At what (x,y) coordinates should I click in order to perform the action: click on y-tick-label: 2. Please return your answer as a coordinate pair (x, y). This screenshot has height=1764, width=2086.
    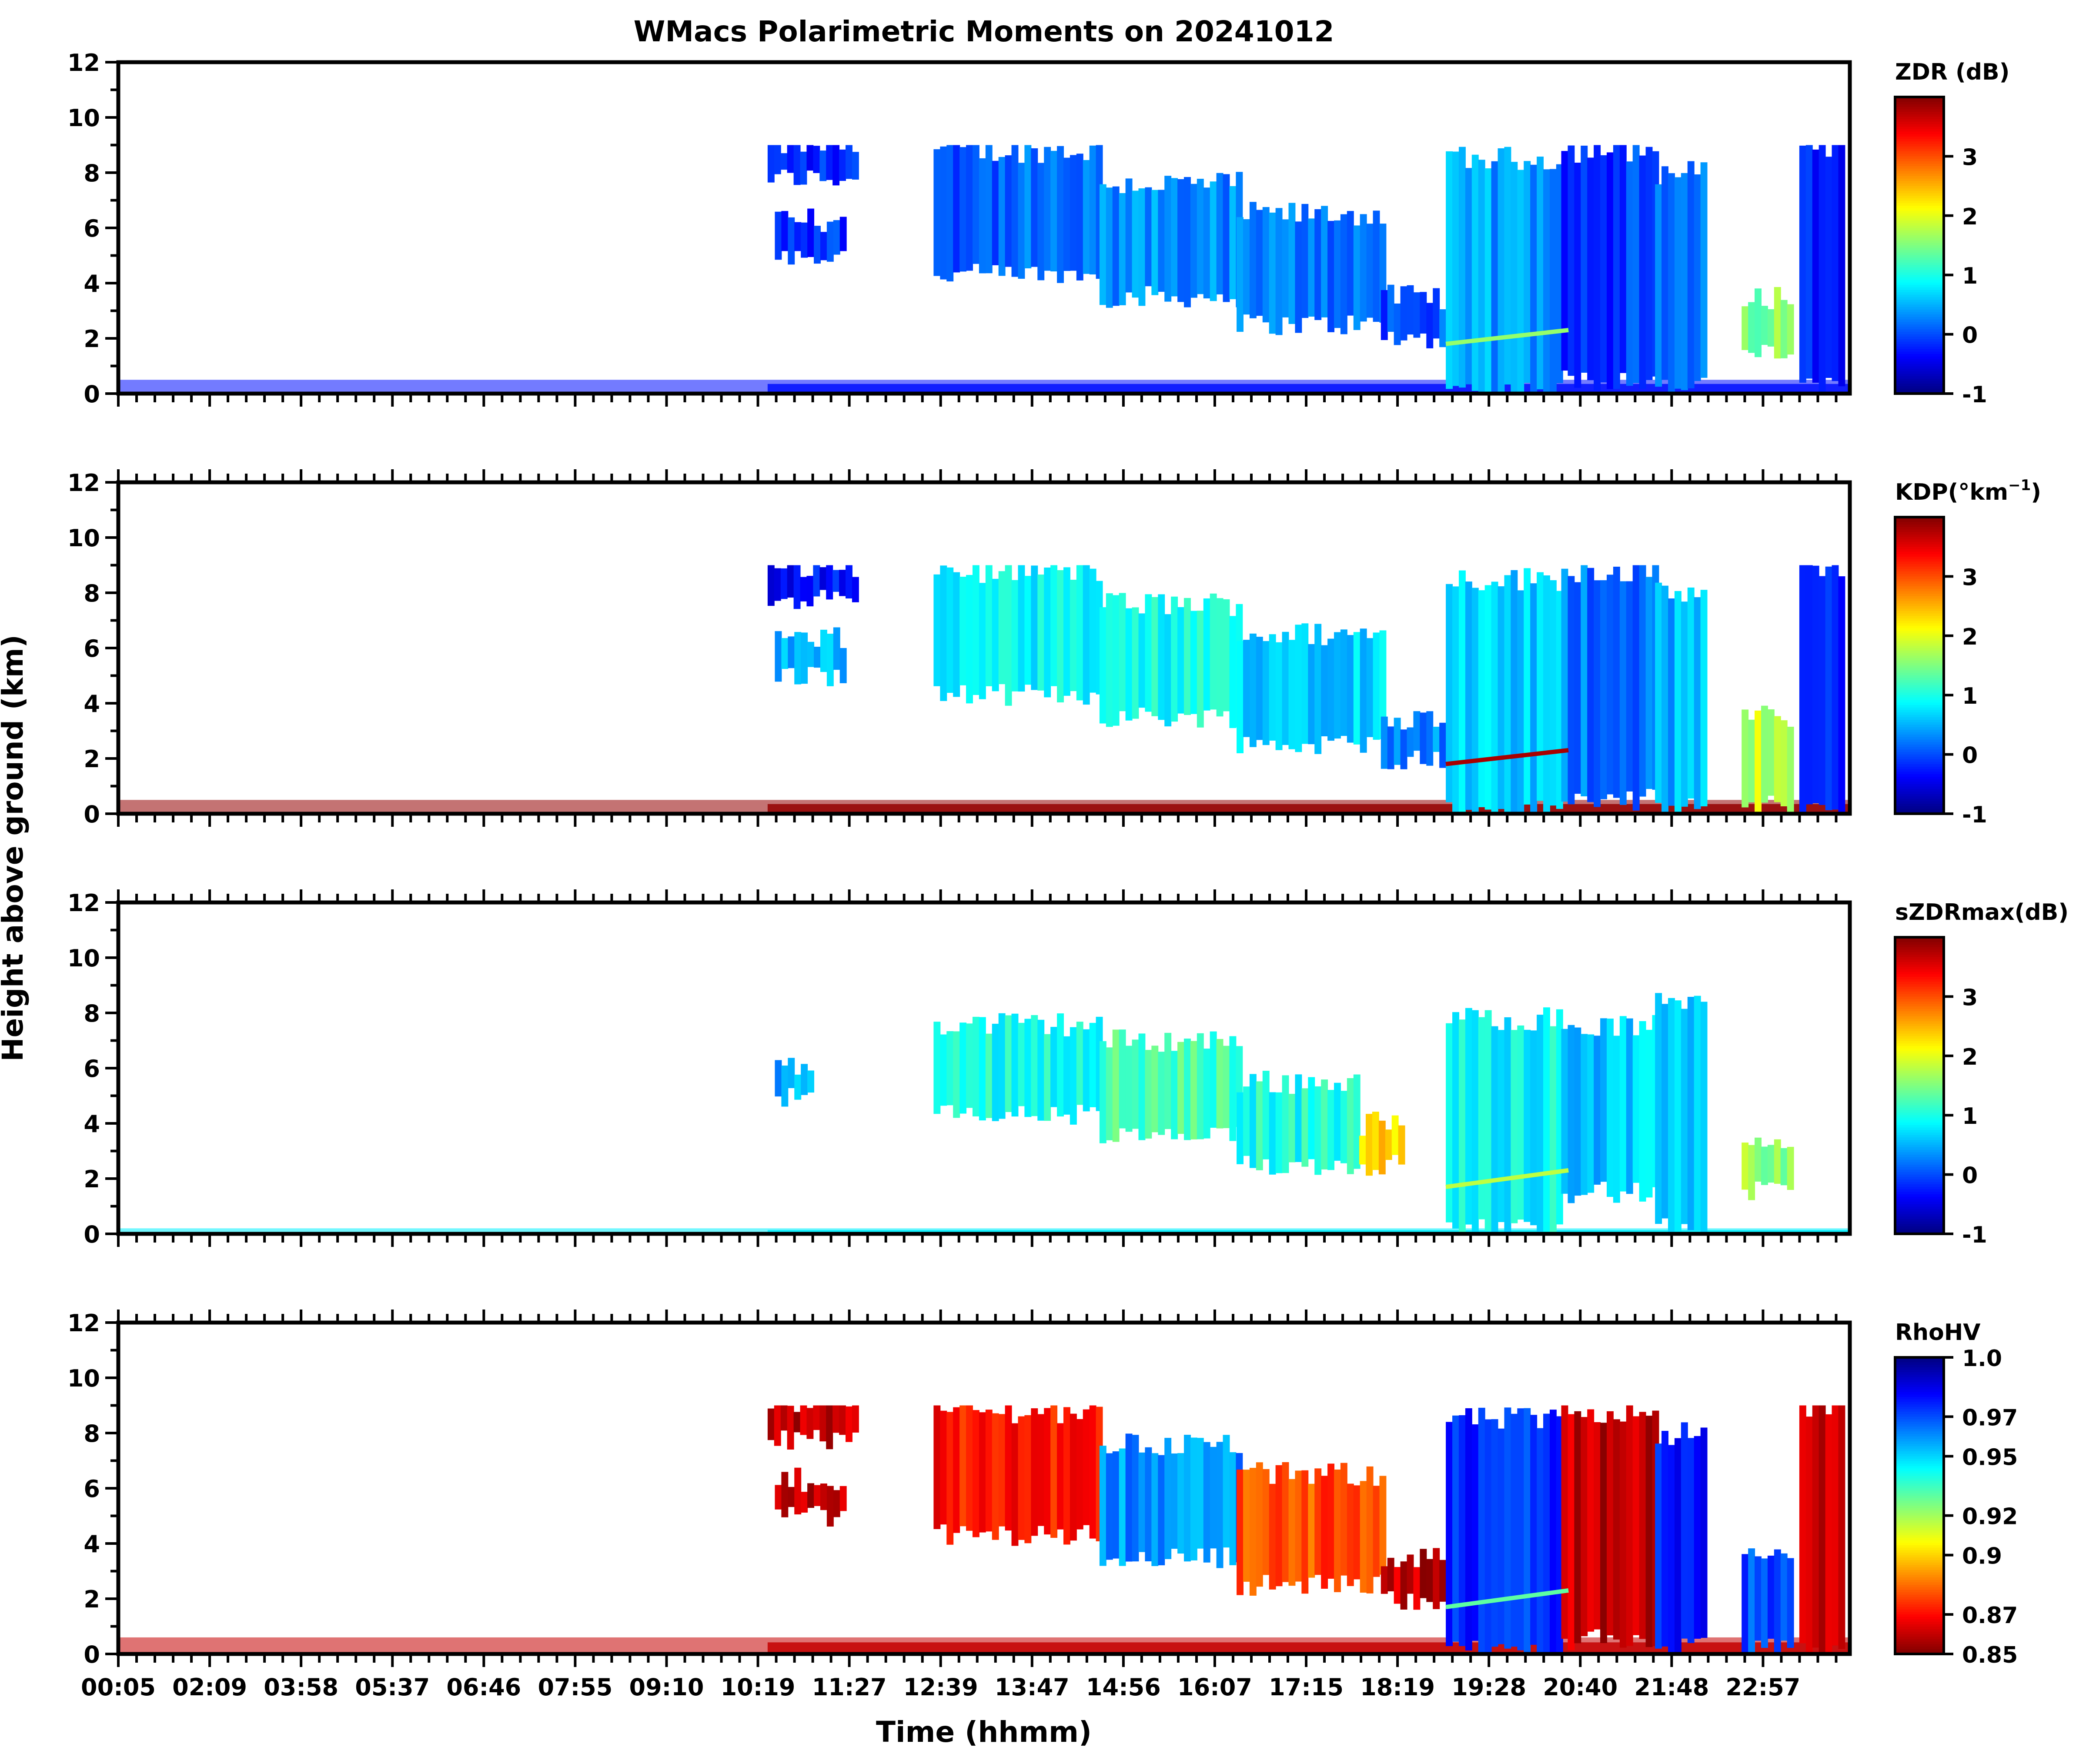
    Looking at the image, I should click on (92, 1599).